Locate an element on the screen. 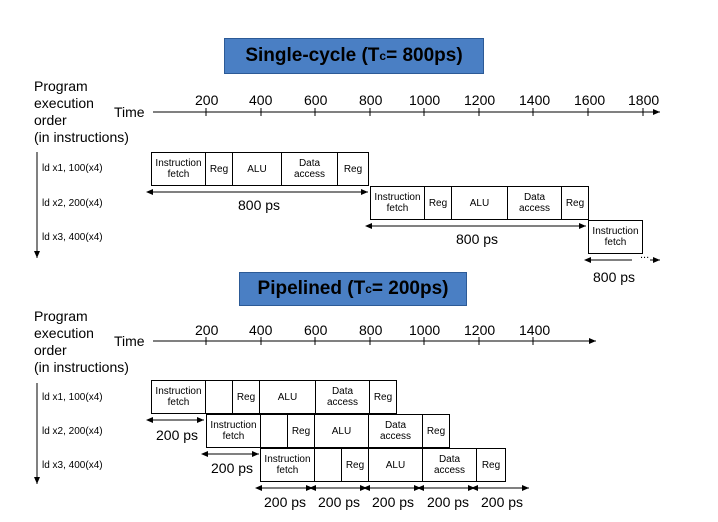 This screenshot has width=718, height=522. pipelined-title: Pipelined (T c = 200ps) is located at coordinates (353, 289).